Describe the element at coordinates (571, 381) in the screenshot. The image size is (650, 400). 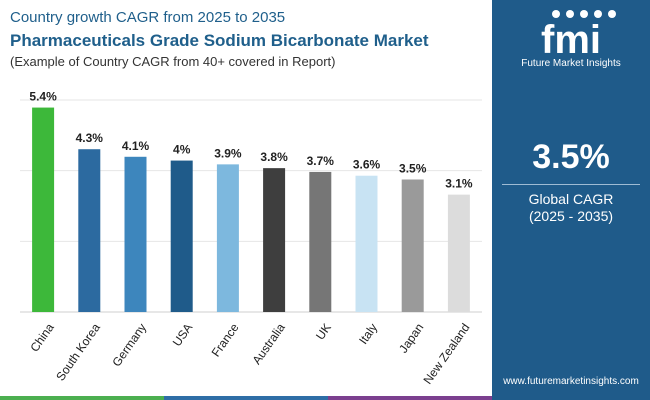
I see `website-link: www.futuremarketinsights.com` at that location.